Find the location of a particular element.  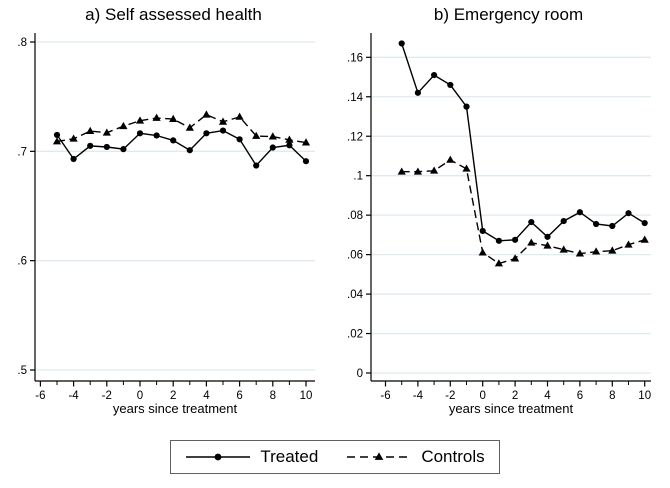

svg-text: .02 is located at coordinates (355, 335).